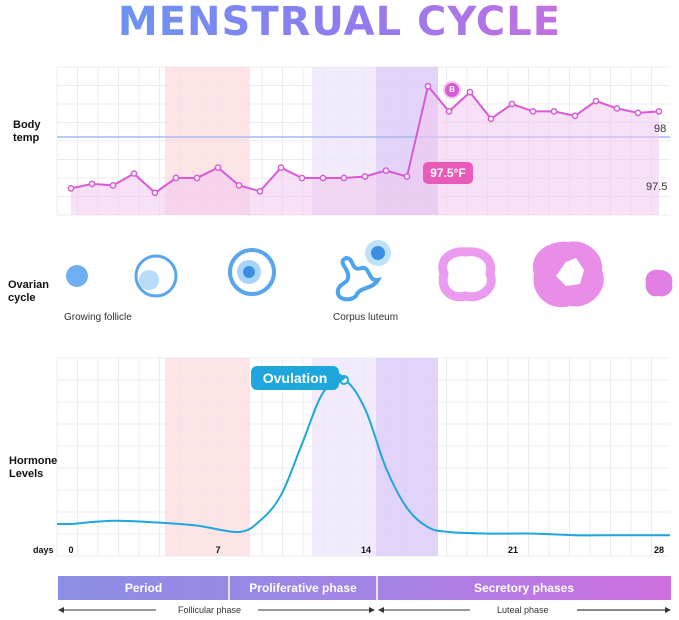  What do you see at coordinates (298, 378) in the screenshot?
I see `ovulation-label: Ovulation` at bounding box center [298, 378].